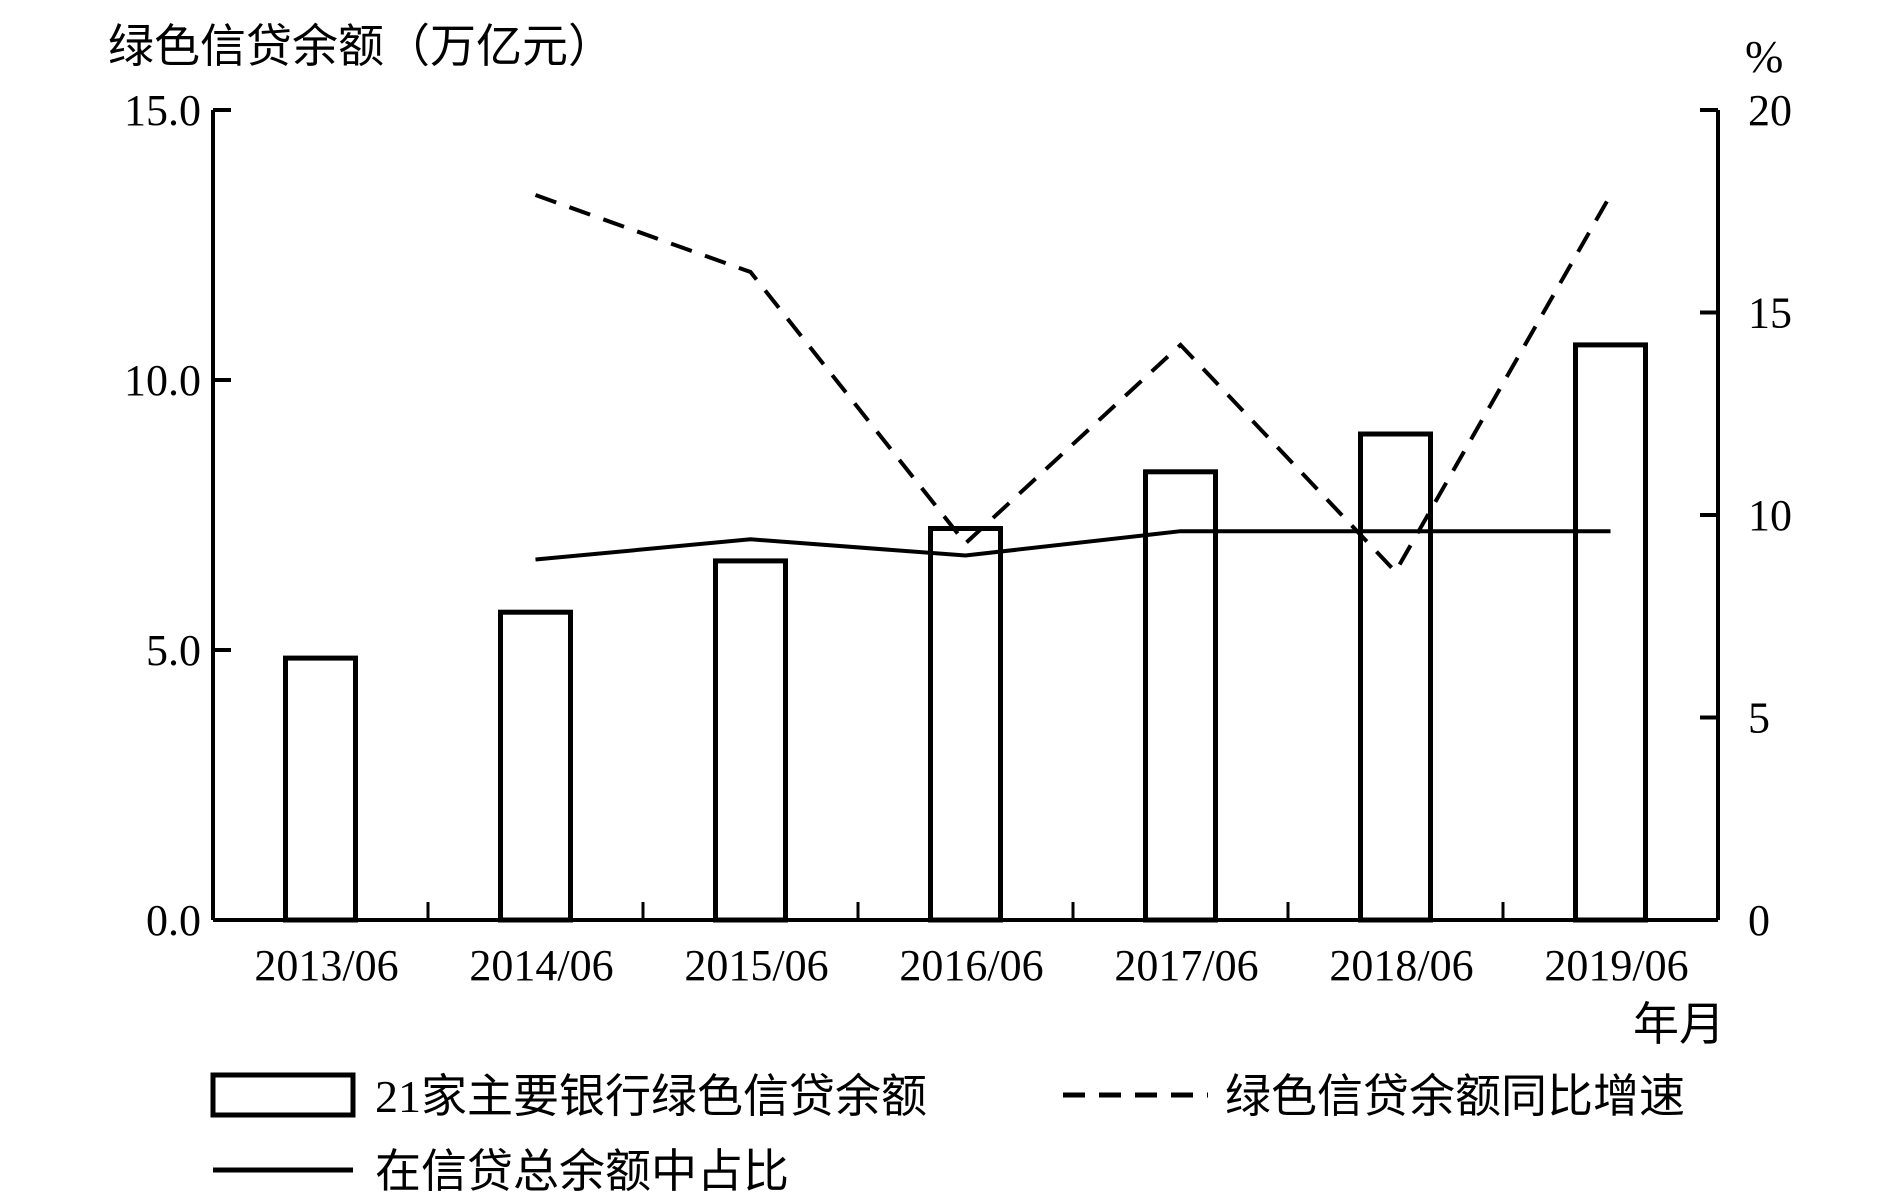 The height and width of the screenshot is (1204, 1889). What do you see at coordinates (326, 965) in the screenshot?
I see `x-tick-label: 2013/06` at bounding box center [326, 965].